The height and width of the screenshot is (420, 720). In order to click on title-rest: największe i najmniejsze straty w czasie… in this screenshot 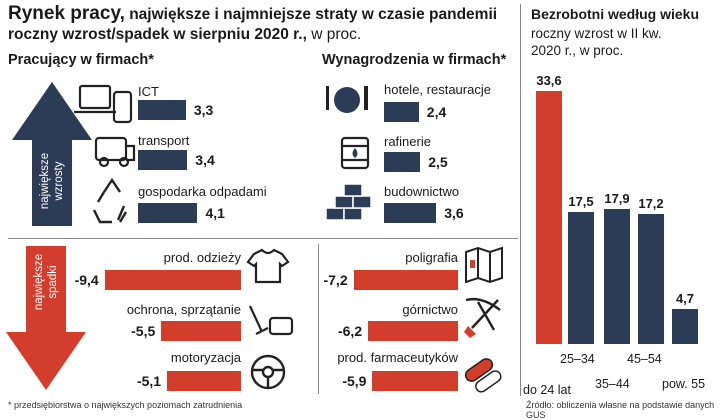, I will do `click(313, 14)`.